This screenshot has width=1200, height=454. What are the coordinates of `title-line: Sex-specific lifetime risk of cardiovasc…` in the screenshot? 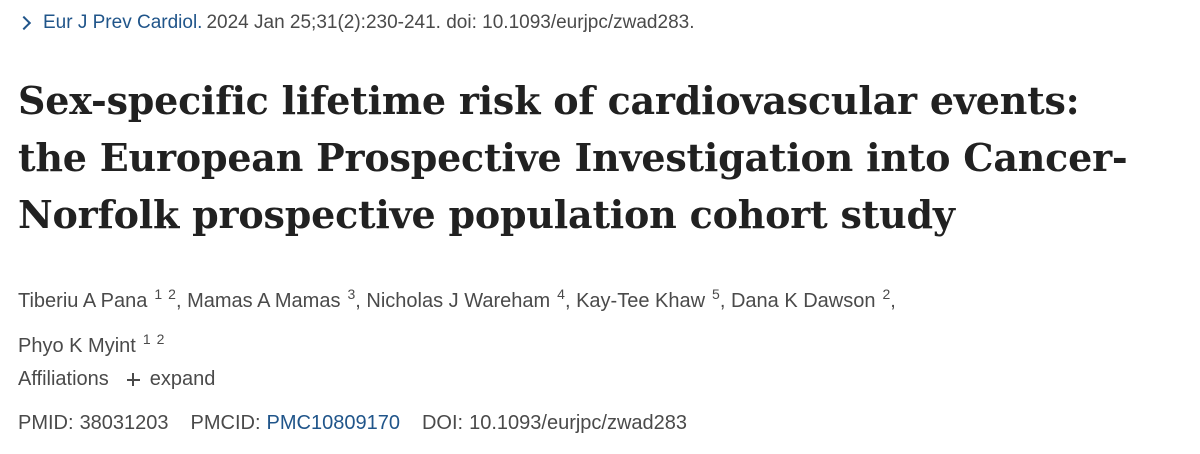 It's located at (549, 100).